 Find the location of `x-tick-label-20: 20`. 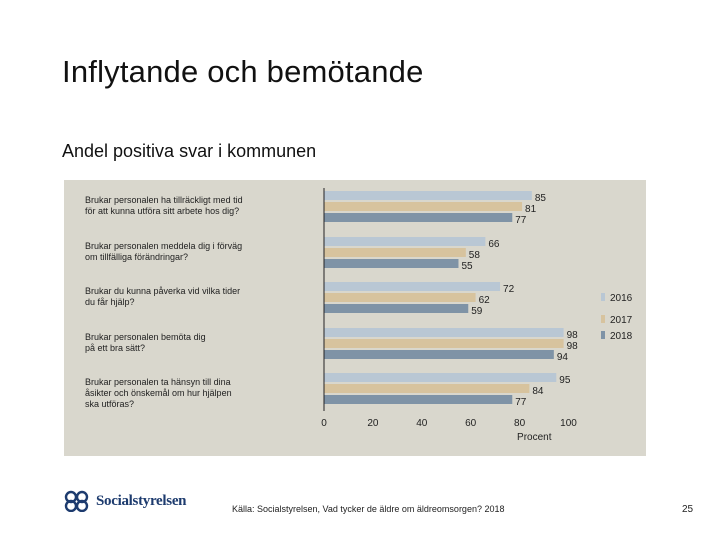

x-tick-label-20: 20 is located at coordinates (373, 423).